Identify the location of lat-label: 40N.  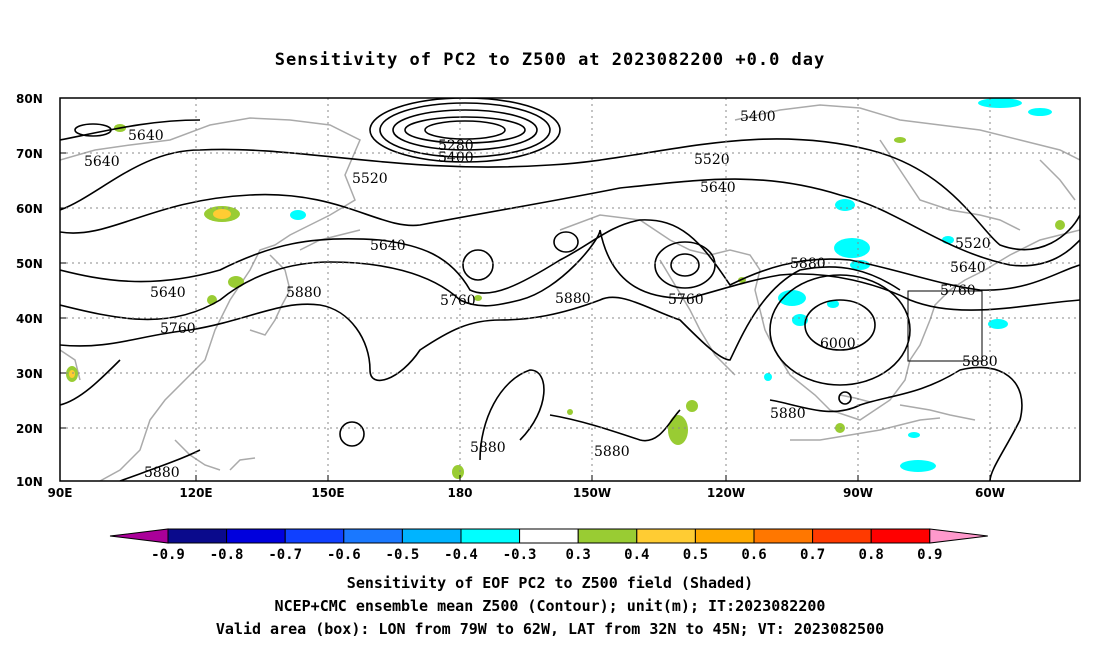
(29, 319).